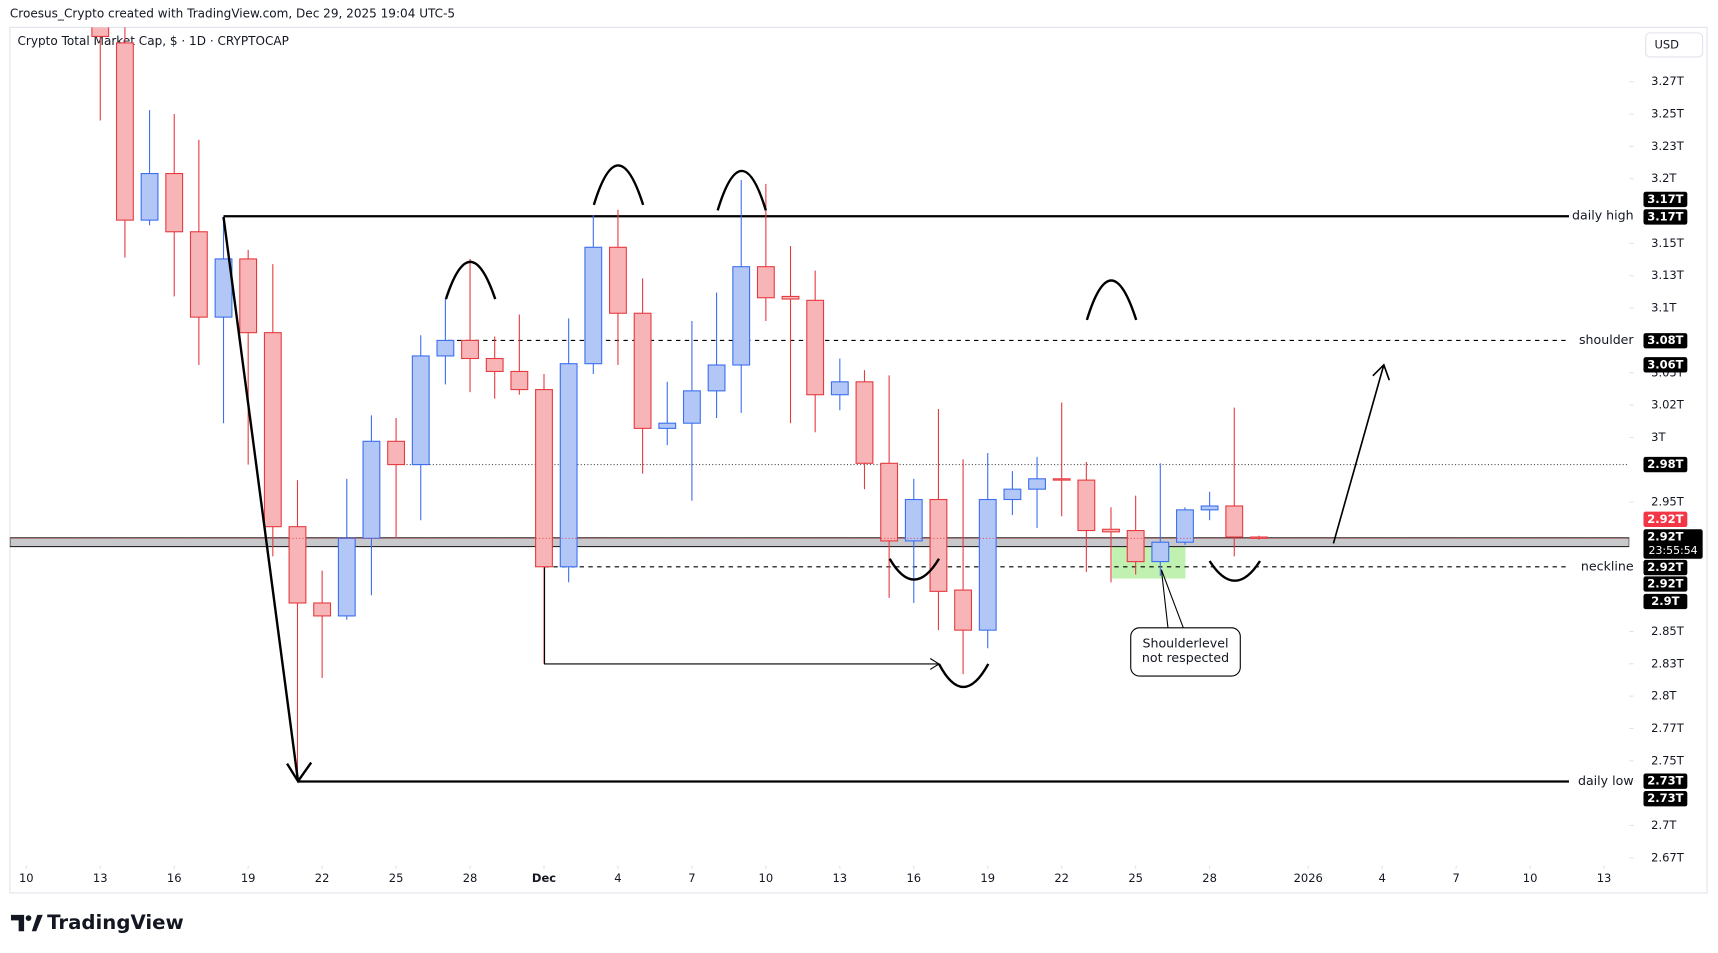  I want to click on y-tick-label: 2.95T, so click(1668, 502).